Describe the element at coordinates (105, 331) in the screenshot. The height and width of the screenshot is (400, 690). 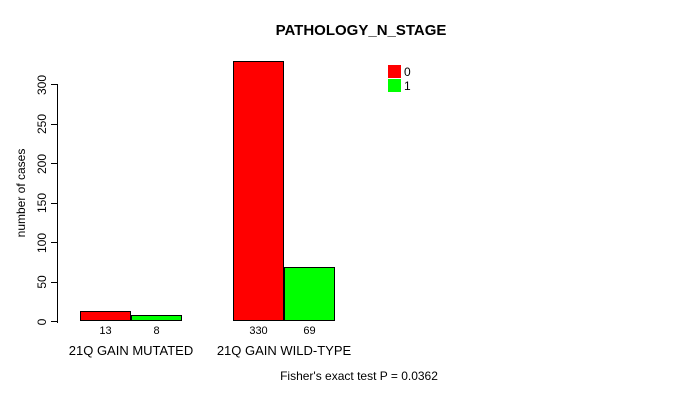
I see `bar-value-label: 13` at that location.